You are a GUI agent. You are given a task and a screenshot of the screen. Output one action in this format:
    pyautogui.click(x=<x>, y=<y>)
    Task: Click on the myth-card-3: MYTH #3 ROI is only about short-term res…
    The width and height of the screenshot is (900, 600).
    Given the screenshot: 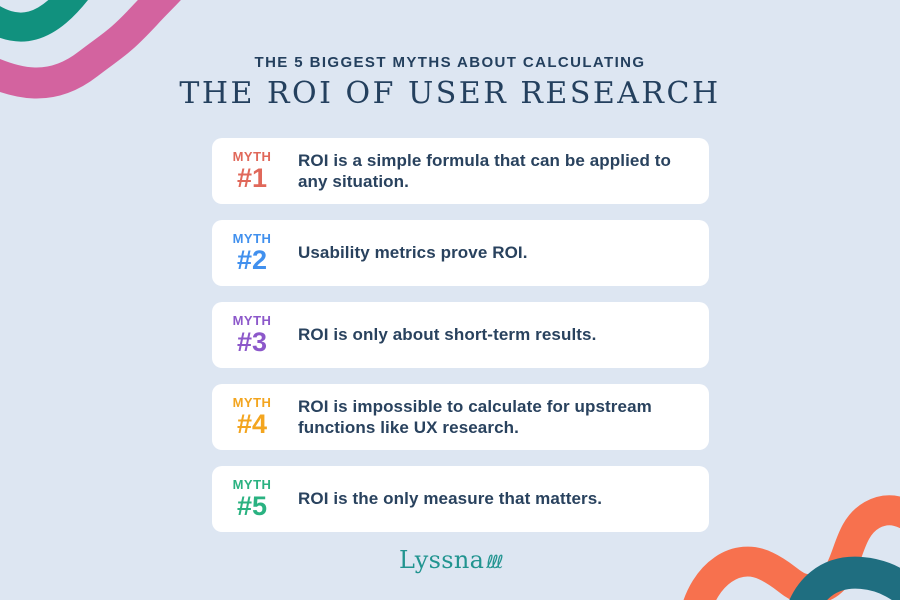 What is the action you would take?
    pyautogui.click(x=460, y=335)
    